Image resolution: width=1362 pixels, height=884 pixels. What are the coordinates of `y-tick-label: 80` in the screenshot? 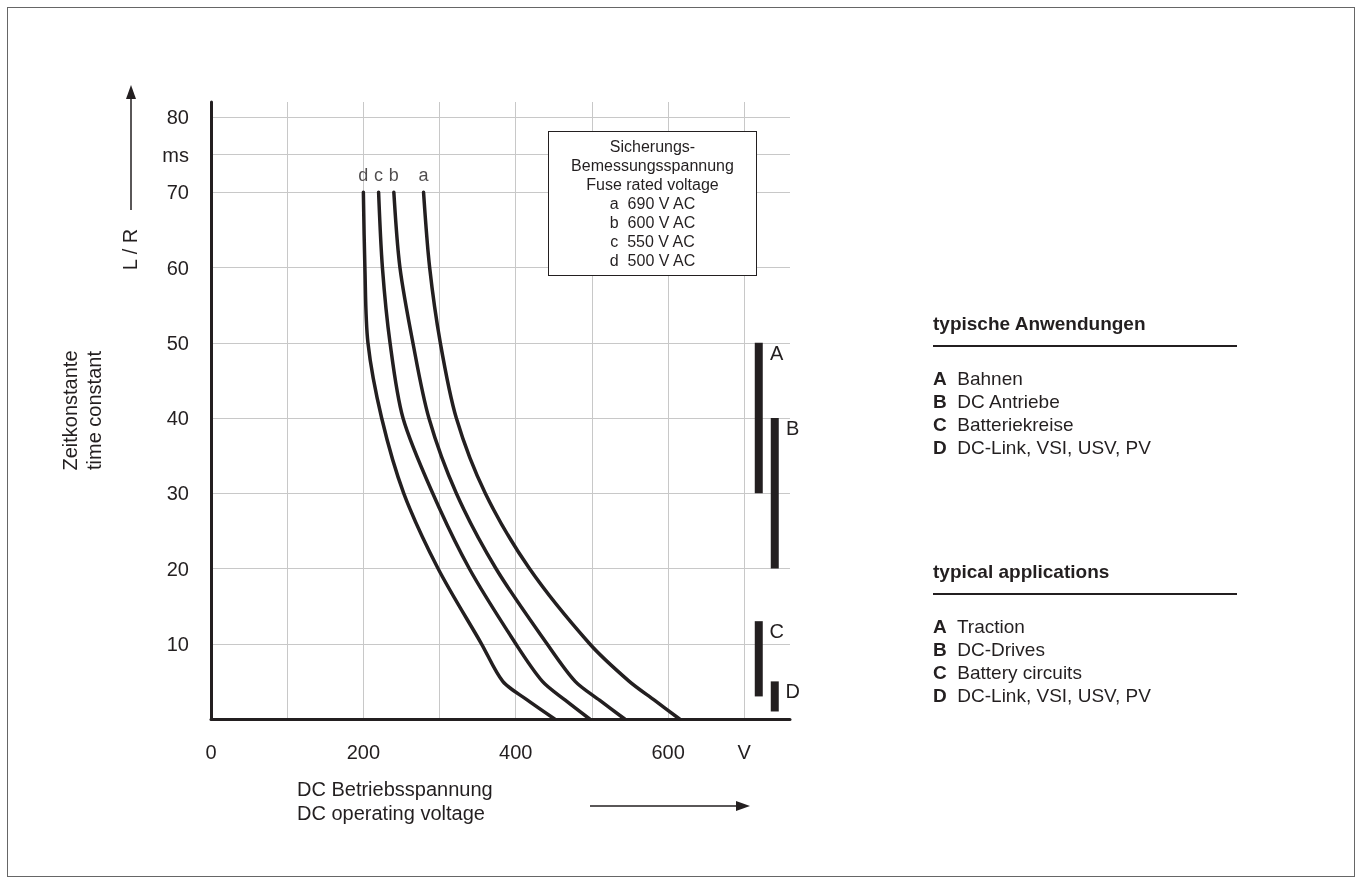 It's located at (177, 117).